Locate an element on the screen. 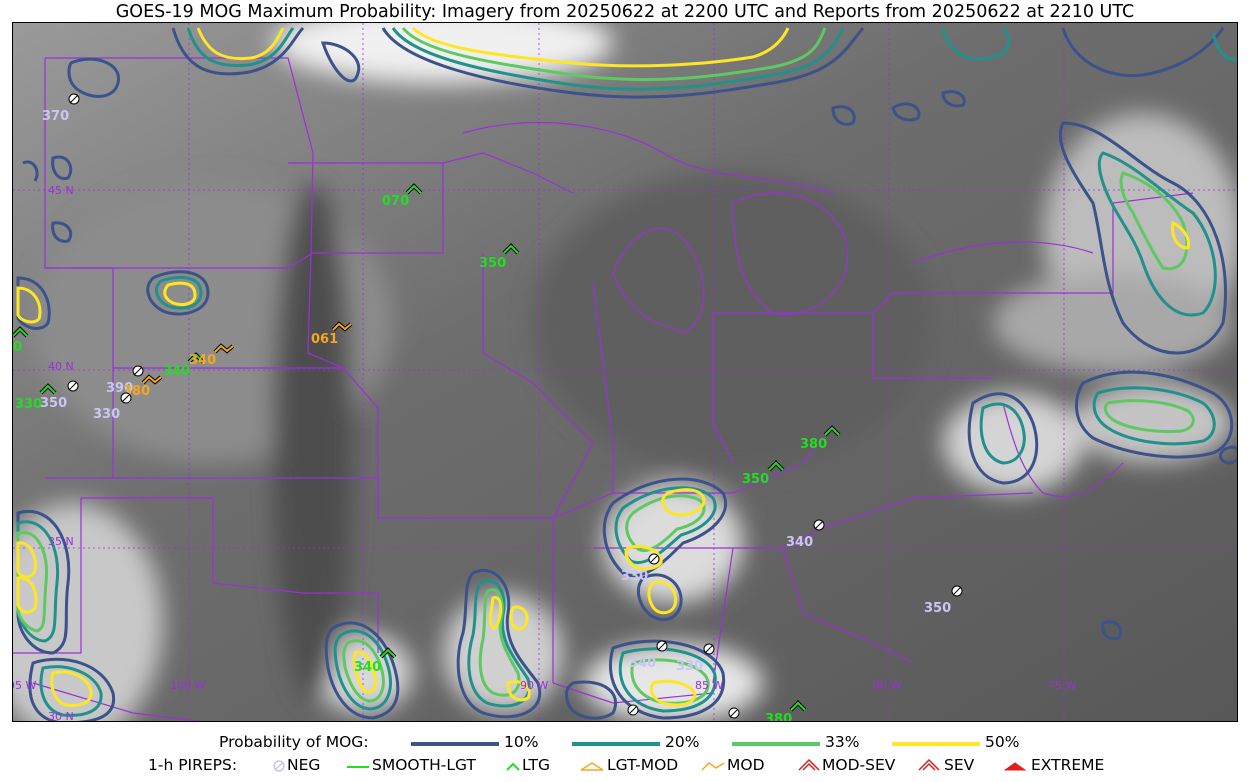  lon-label-90: 90 W is located at coordinates (534, 685).